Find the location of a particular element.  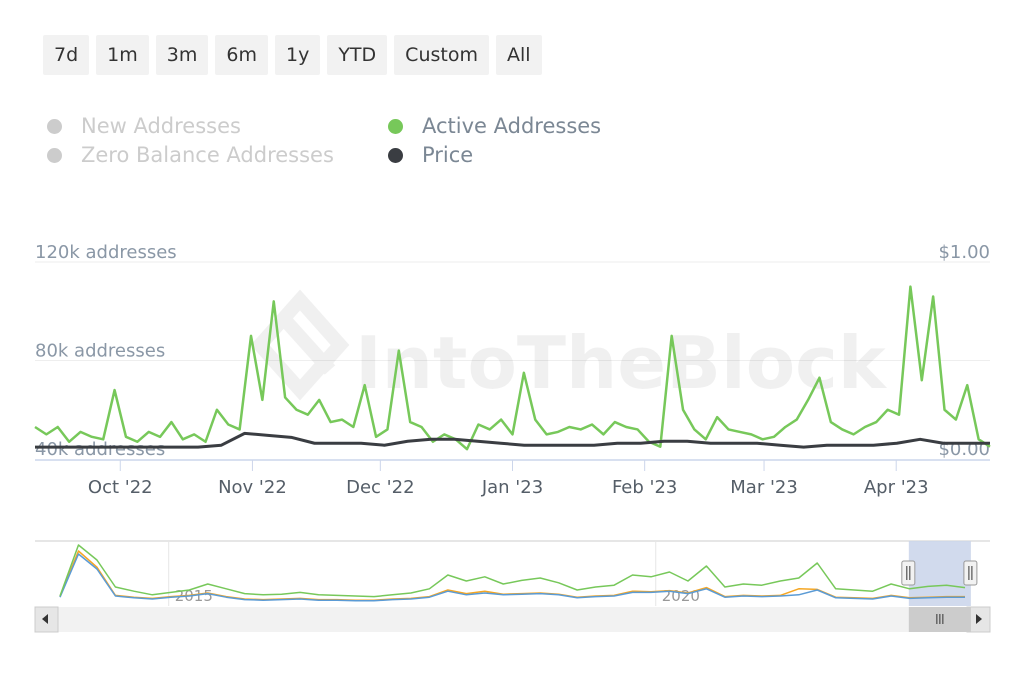

range-button-1m: 1m is located at coordinates (122, 55).